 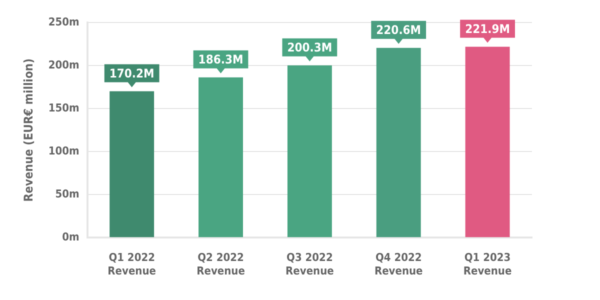 I want to click on y-tick-label: 100m, so click(x=64, y=151).